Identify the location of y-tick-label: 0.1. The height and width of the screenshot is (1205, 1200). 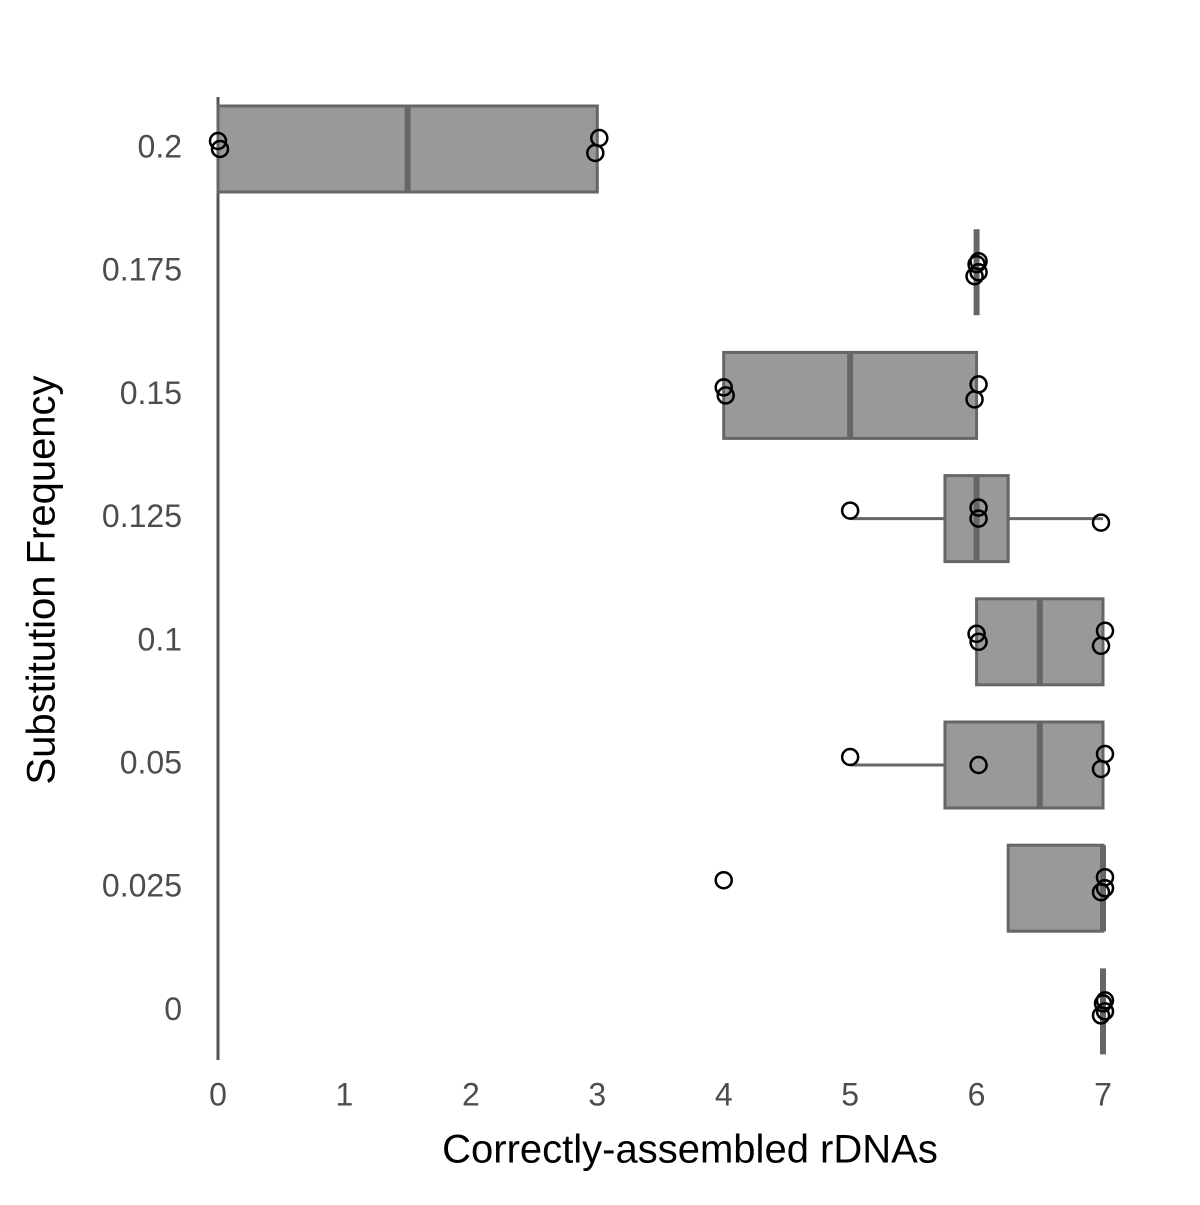
(160, 639).